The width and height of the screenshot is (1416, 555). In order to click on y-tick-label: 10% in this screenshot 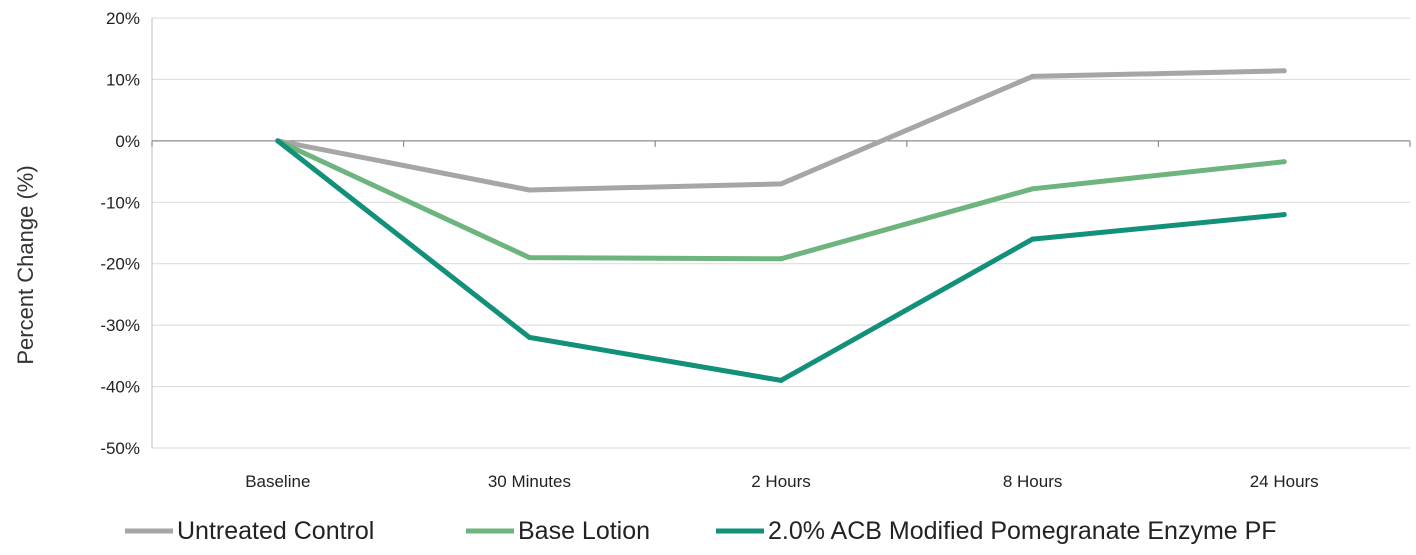, I will do `click(123, 79)`.